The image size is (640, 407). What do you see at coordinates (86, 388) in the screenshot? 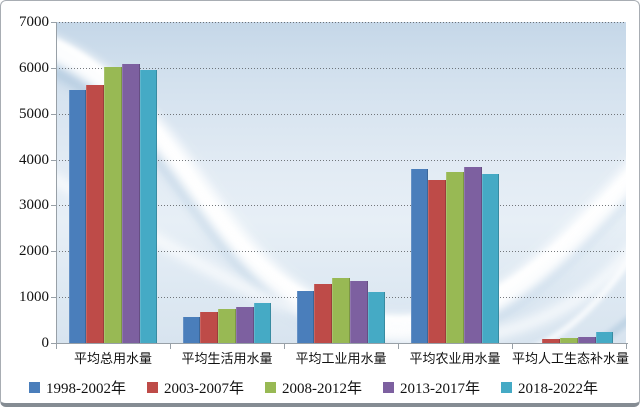
I see `legend-label: 1998-2002年` at bounding box center [86, 388].